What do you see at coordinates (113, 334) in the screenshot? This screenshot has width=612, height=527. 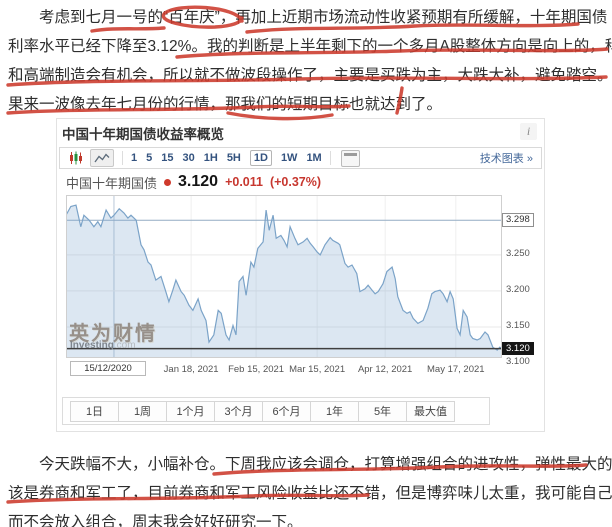 I see `watermark-cn: 英为财情` at bounding box center [113, 334].